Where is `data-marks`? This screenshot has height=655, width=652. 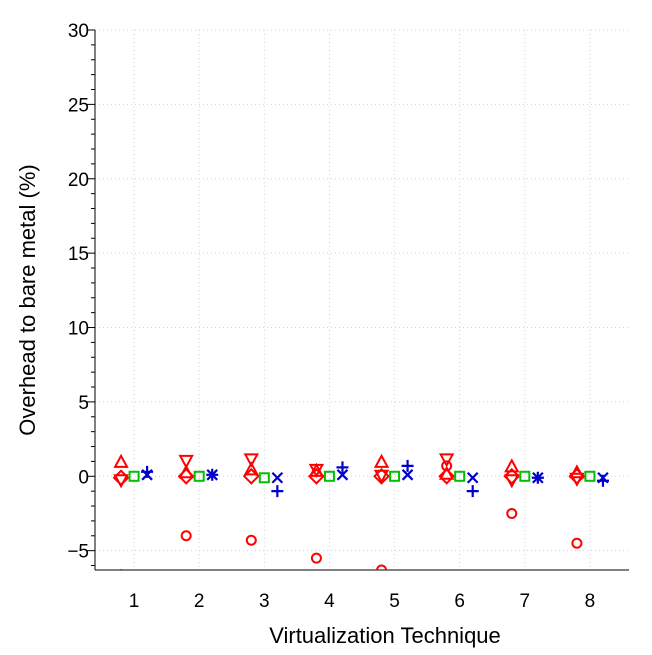
data-marks is located at coordinates (360, 511).